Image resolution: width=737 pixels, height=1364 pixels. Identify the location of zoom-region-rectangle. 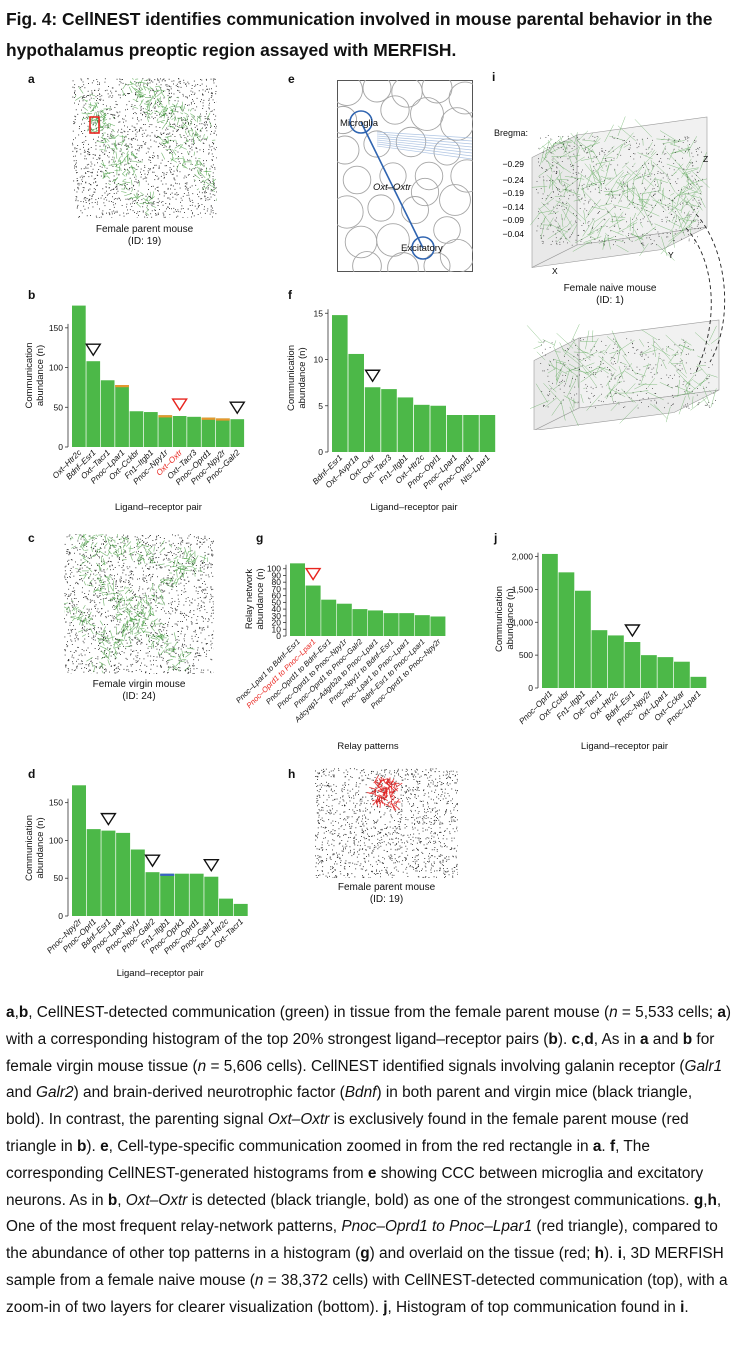
(94, 125).